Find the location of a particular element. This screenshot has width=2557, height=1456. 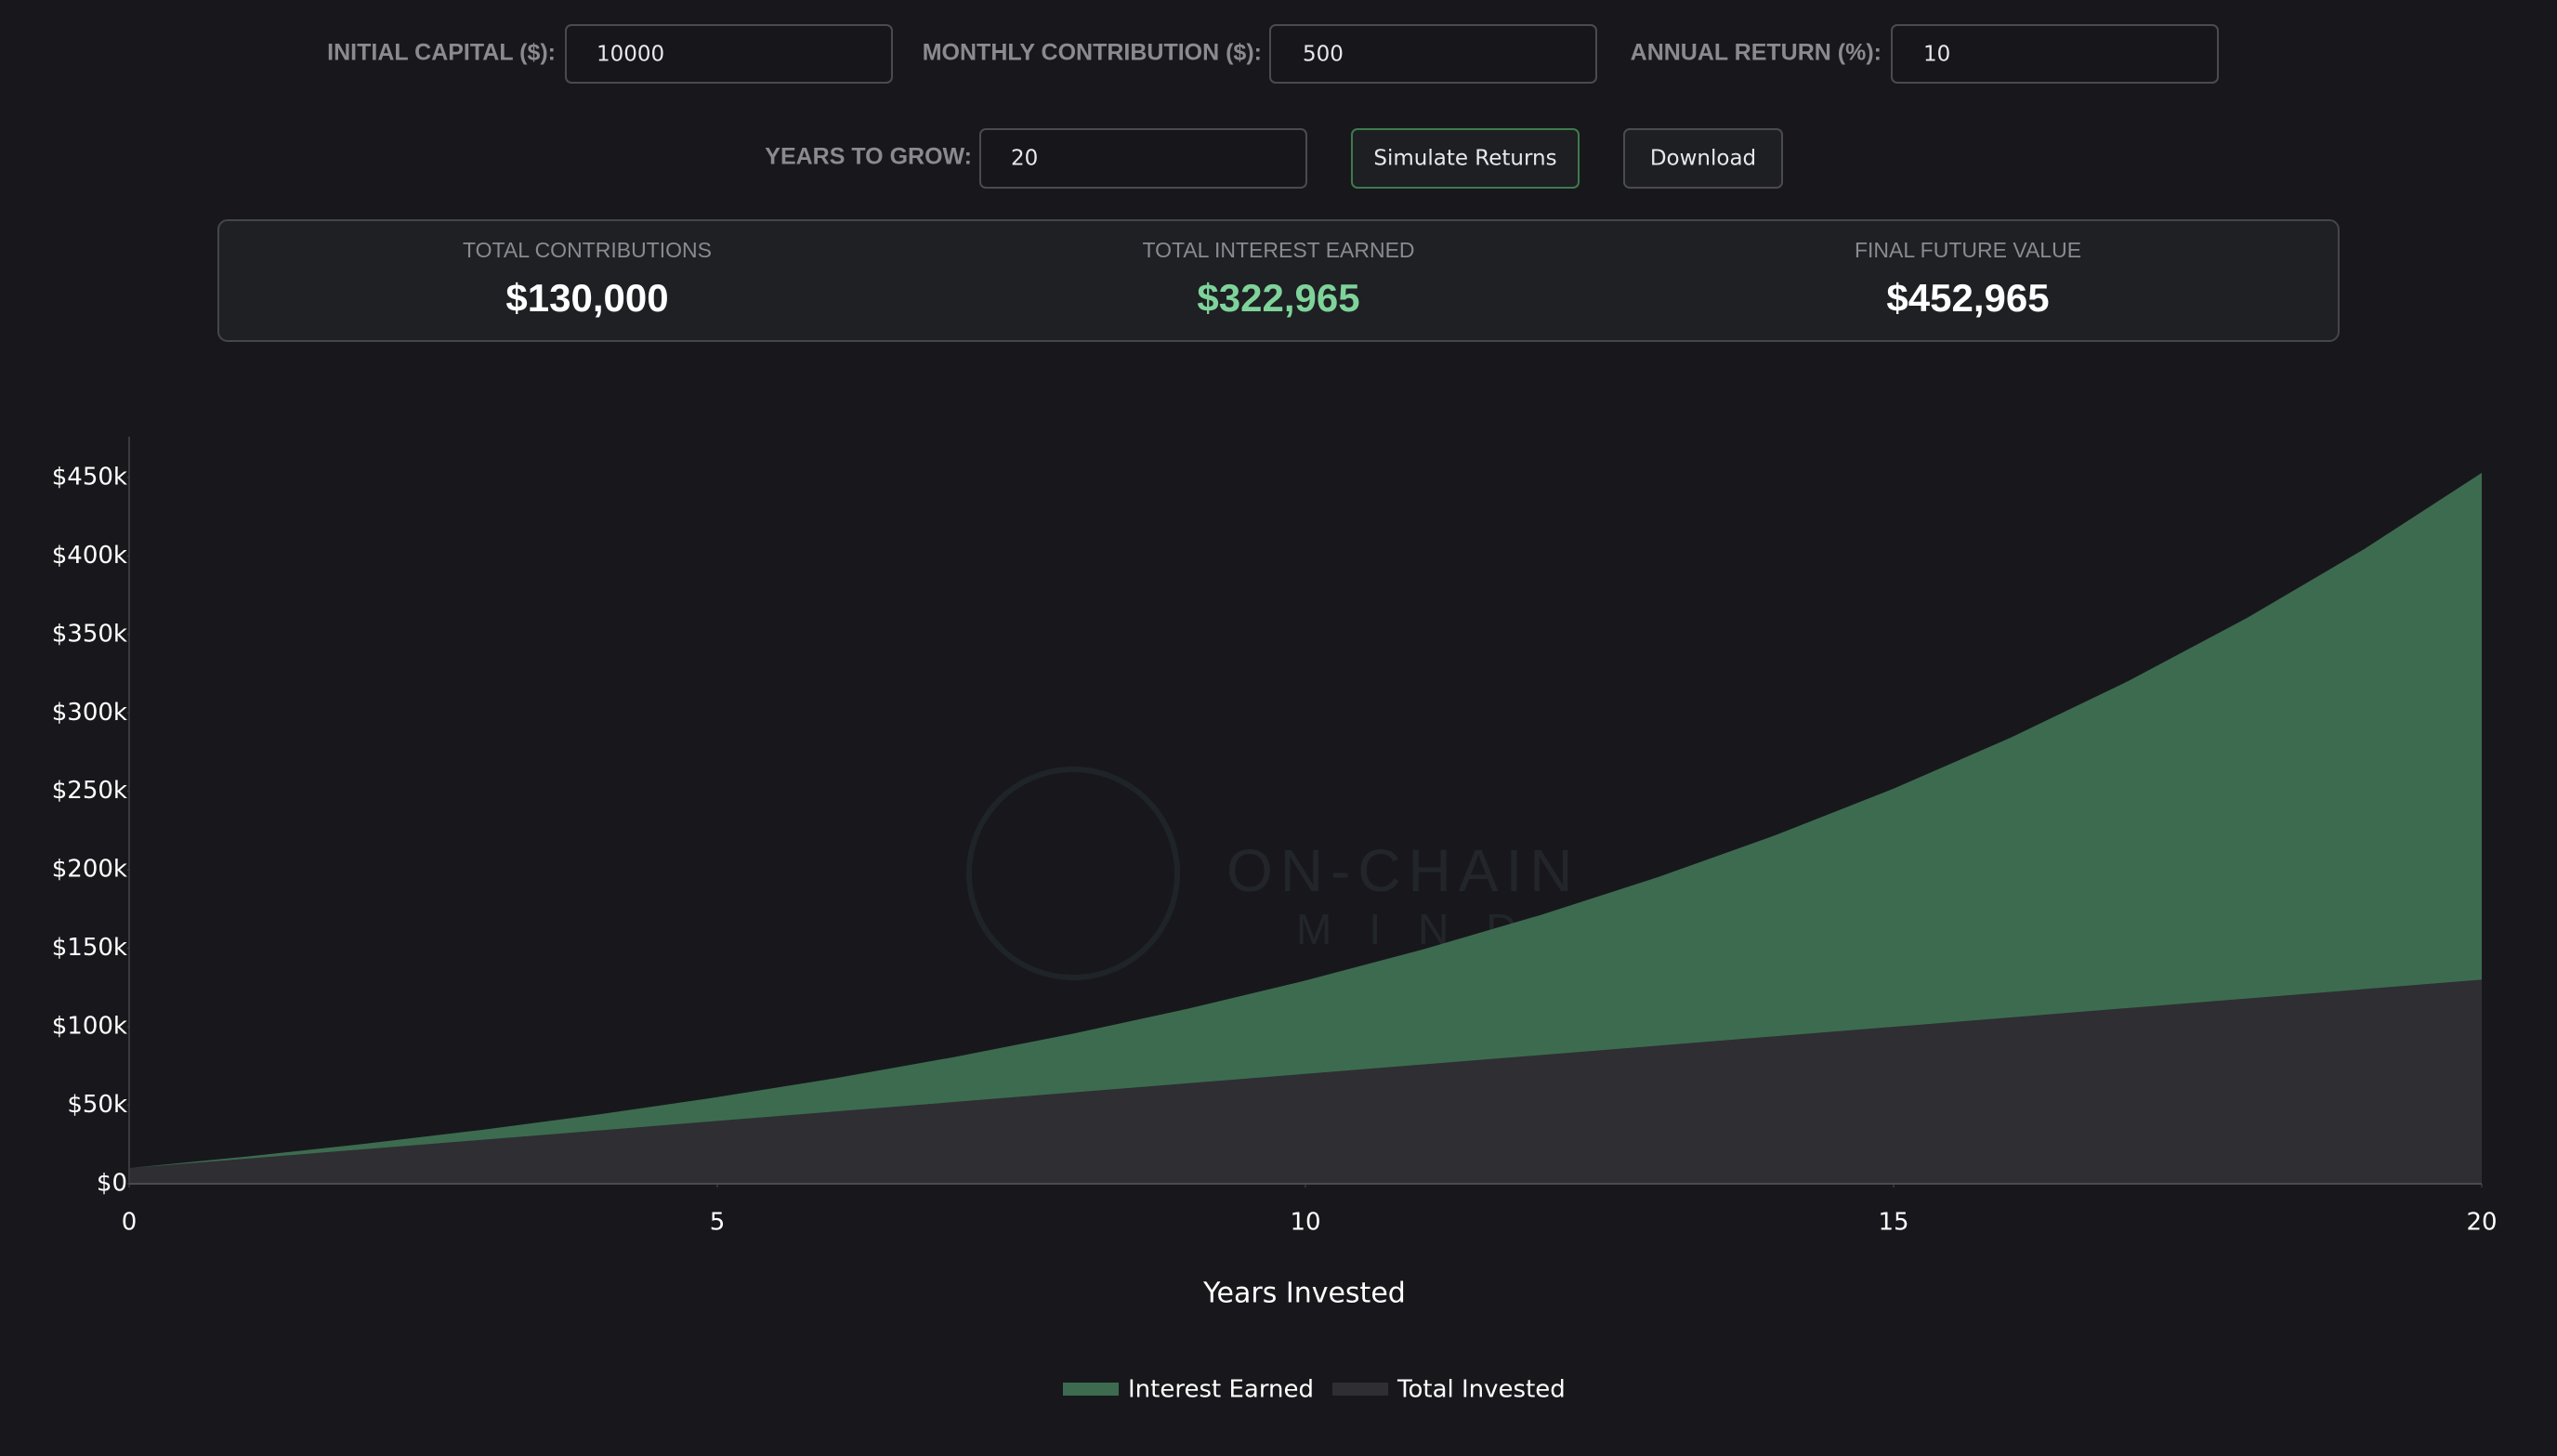

input-value: 20 is located at coordinates (1024, 159).